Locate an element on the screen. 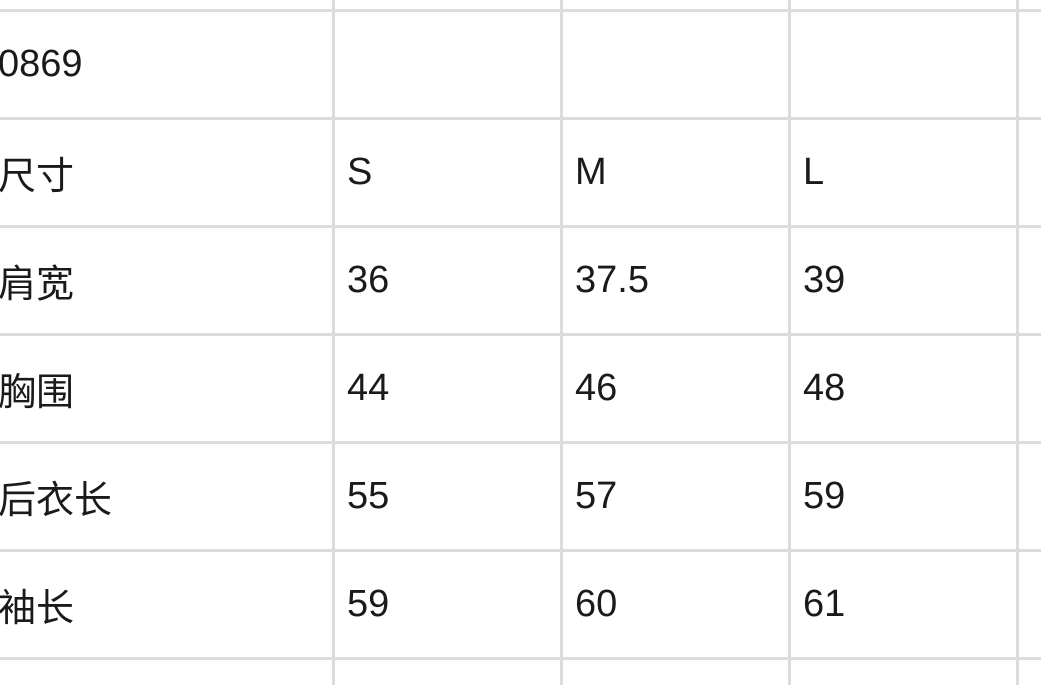  table-cell: 55 is located at coordinates (368, 496).